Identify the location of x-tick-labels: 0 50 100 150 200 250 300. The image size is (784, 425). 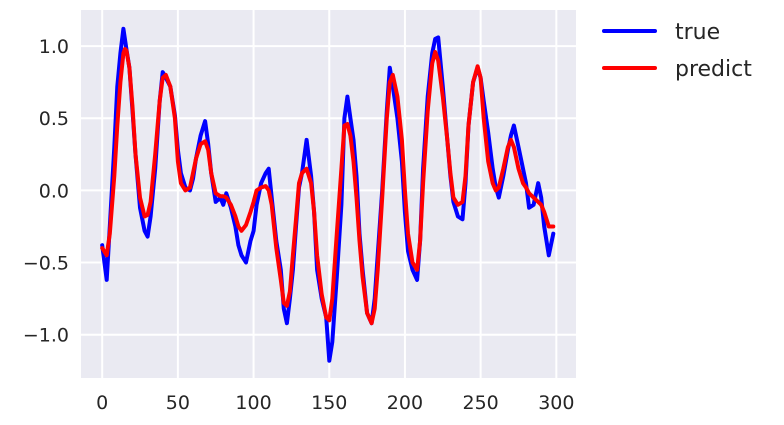
(335, 403).